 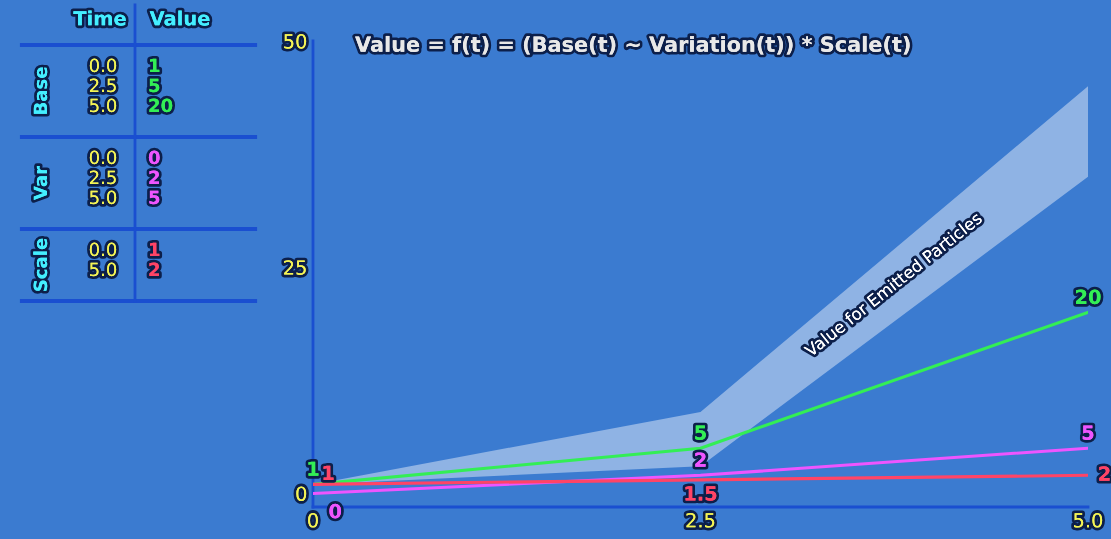 What do you see at coordinates (313, 520) in the screenshot?
I see `x-tick-label: 0` at bounding box center [313, 520].